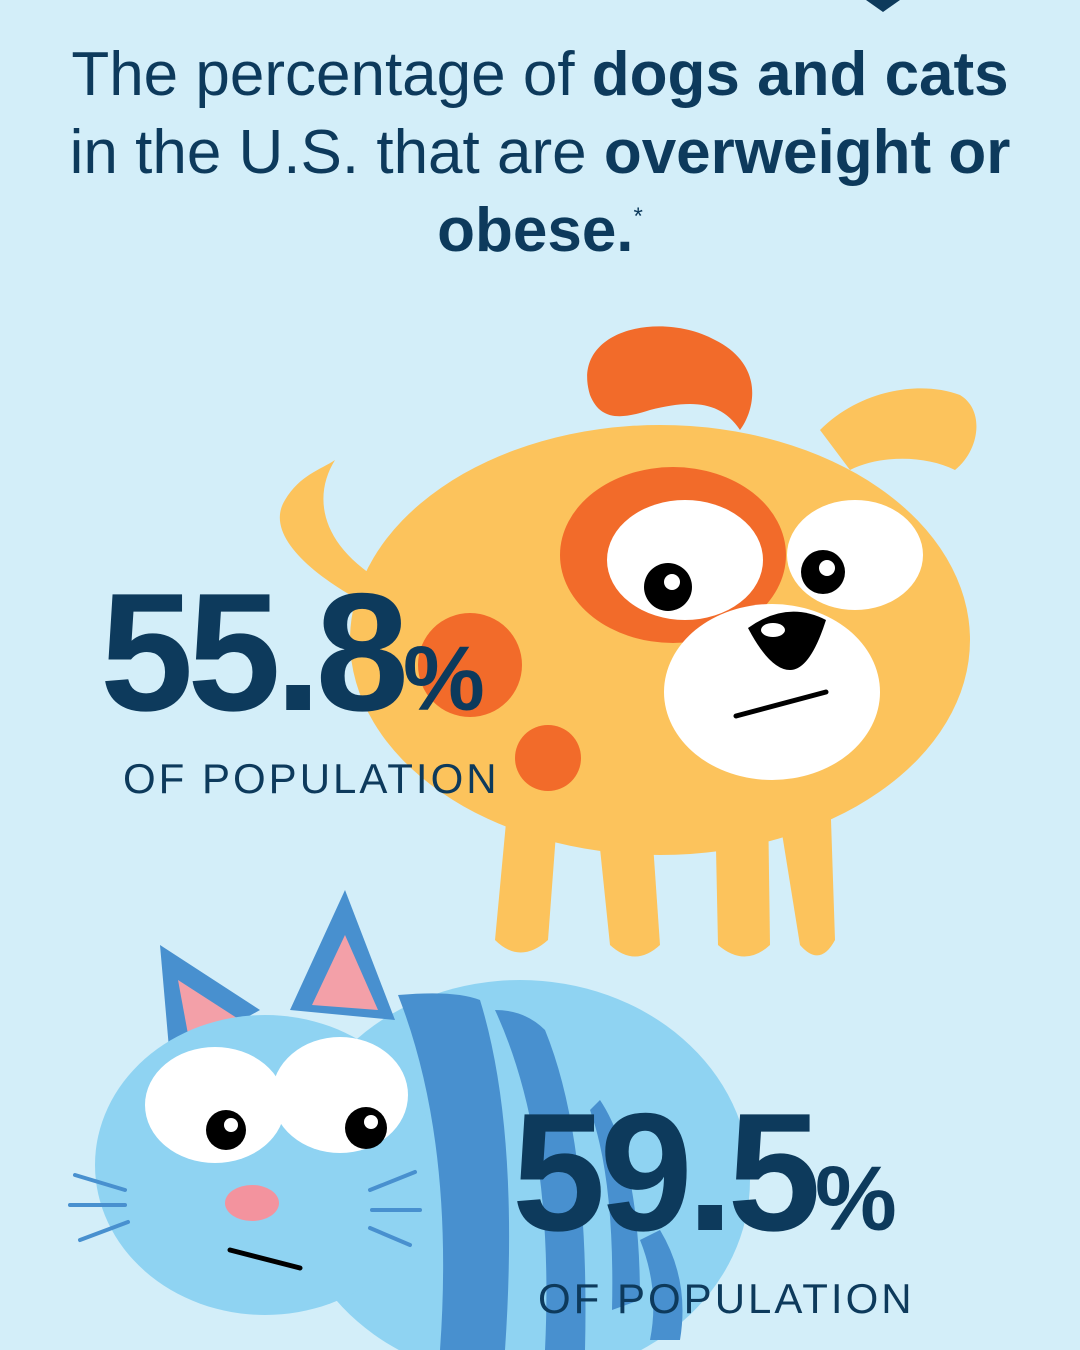 This screenshot has height=1350, width=1080. What do you see at coordinates (724, 191) in the screenshot?
I see `headline-emphasis-2: overweight or obese.` at bounding box center [724, 191].